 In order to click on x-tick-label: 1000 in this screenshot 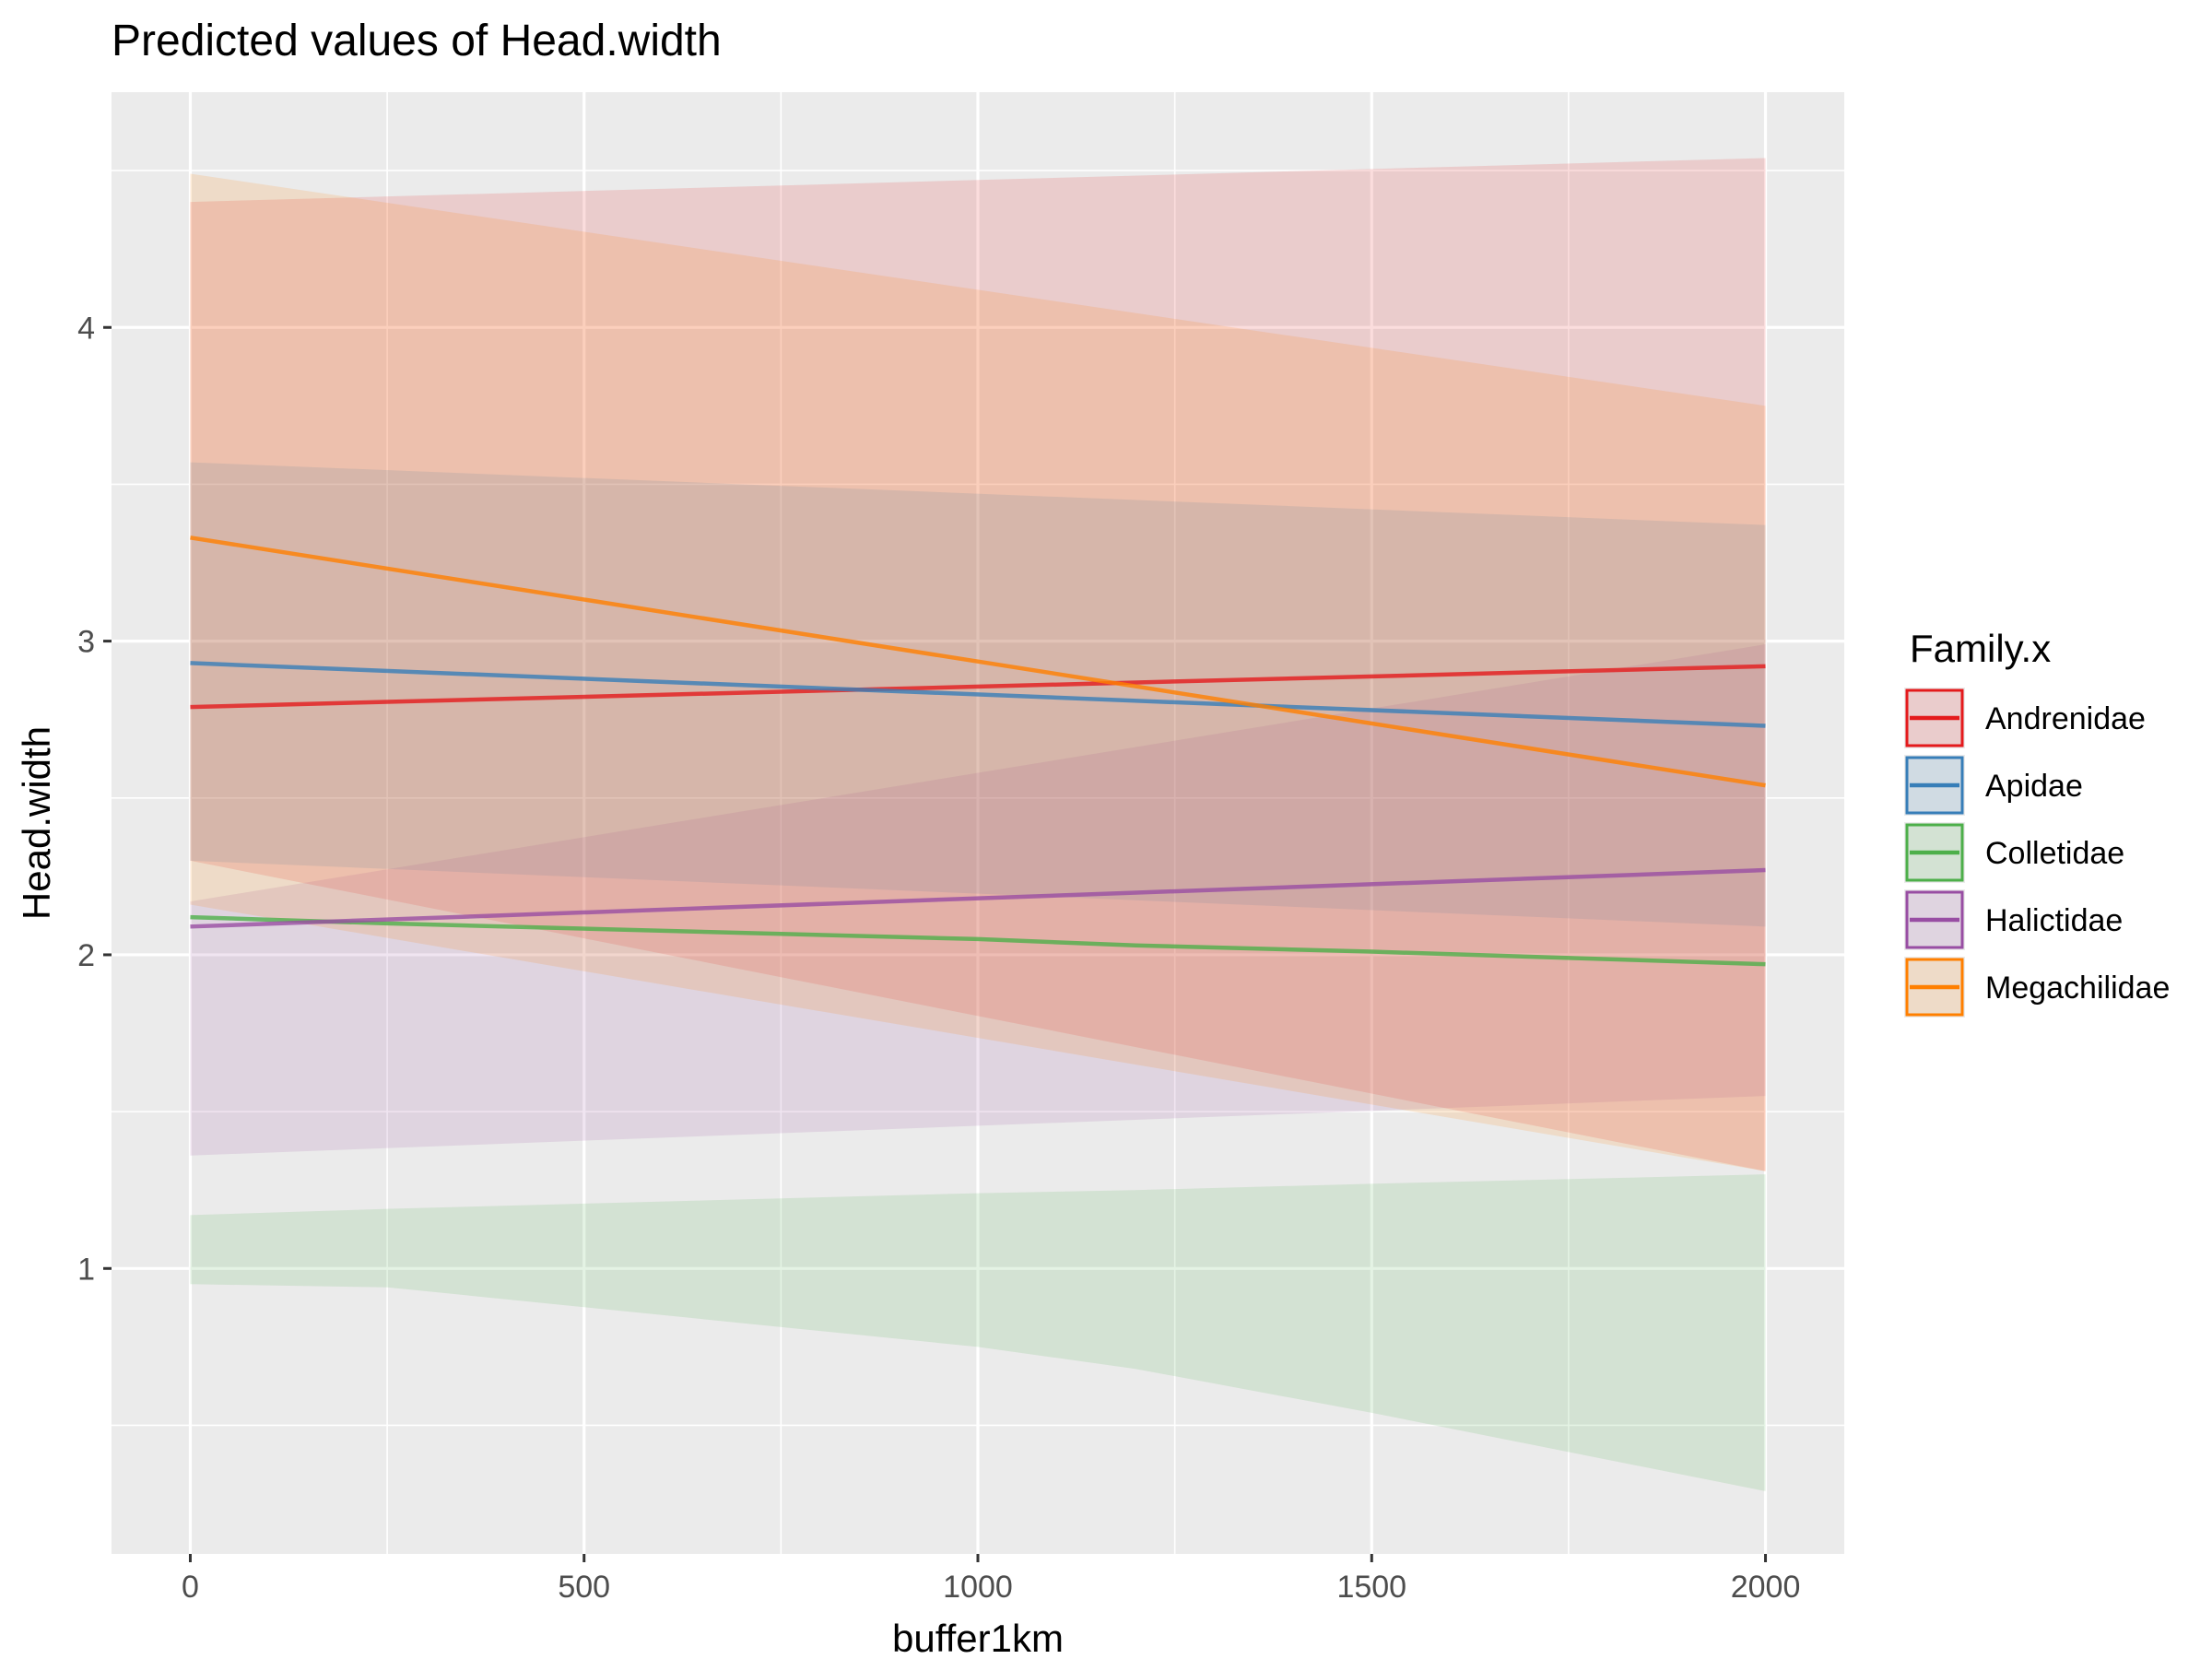, I will do `click(978, 1587)`.